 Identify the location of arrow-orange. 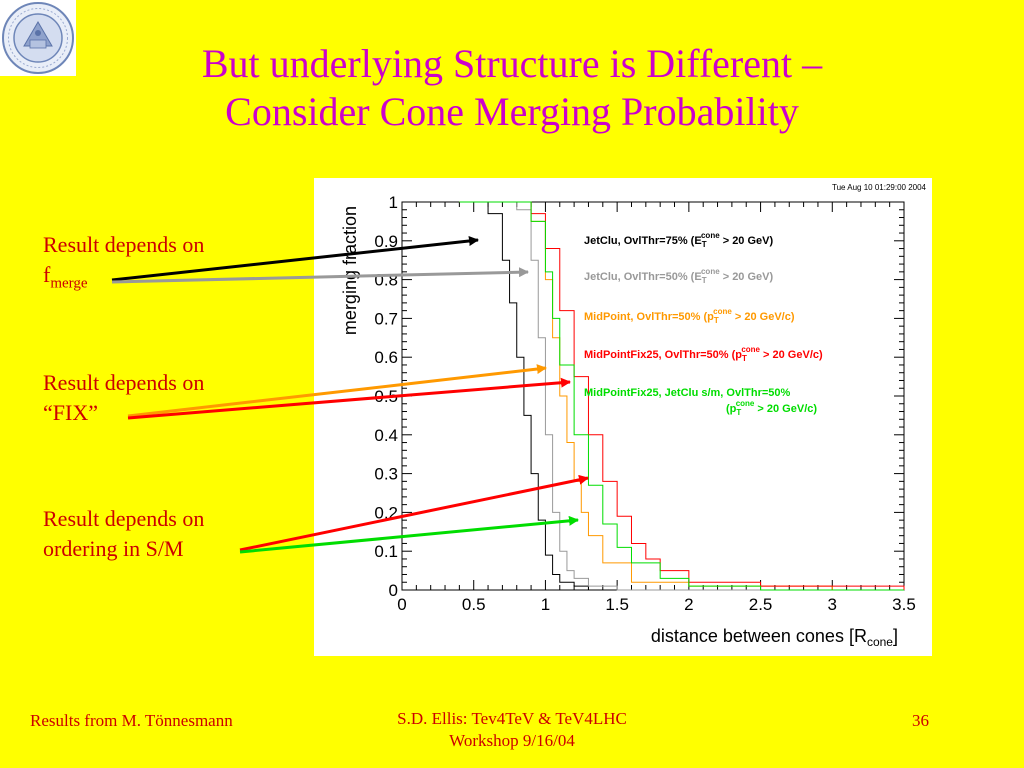
(337, 391).